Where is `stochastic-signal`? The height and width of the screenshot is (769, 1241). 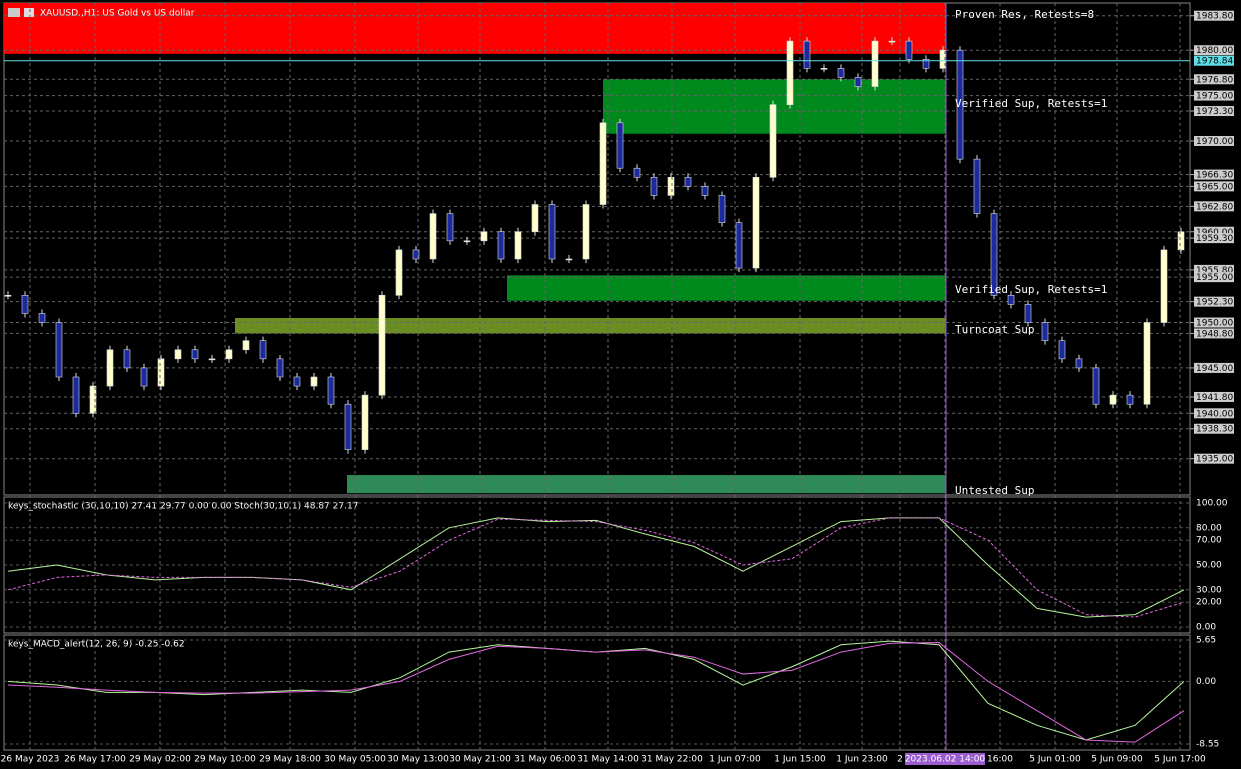
stochastic-signal is located at coordinates (596, 567).